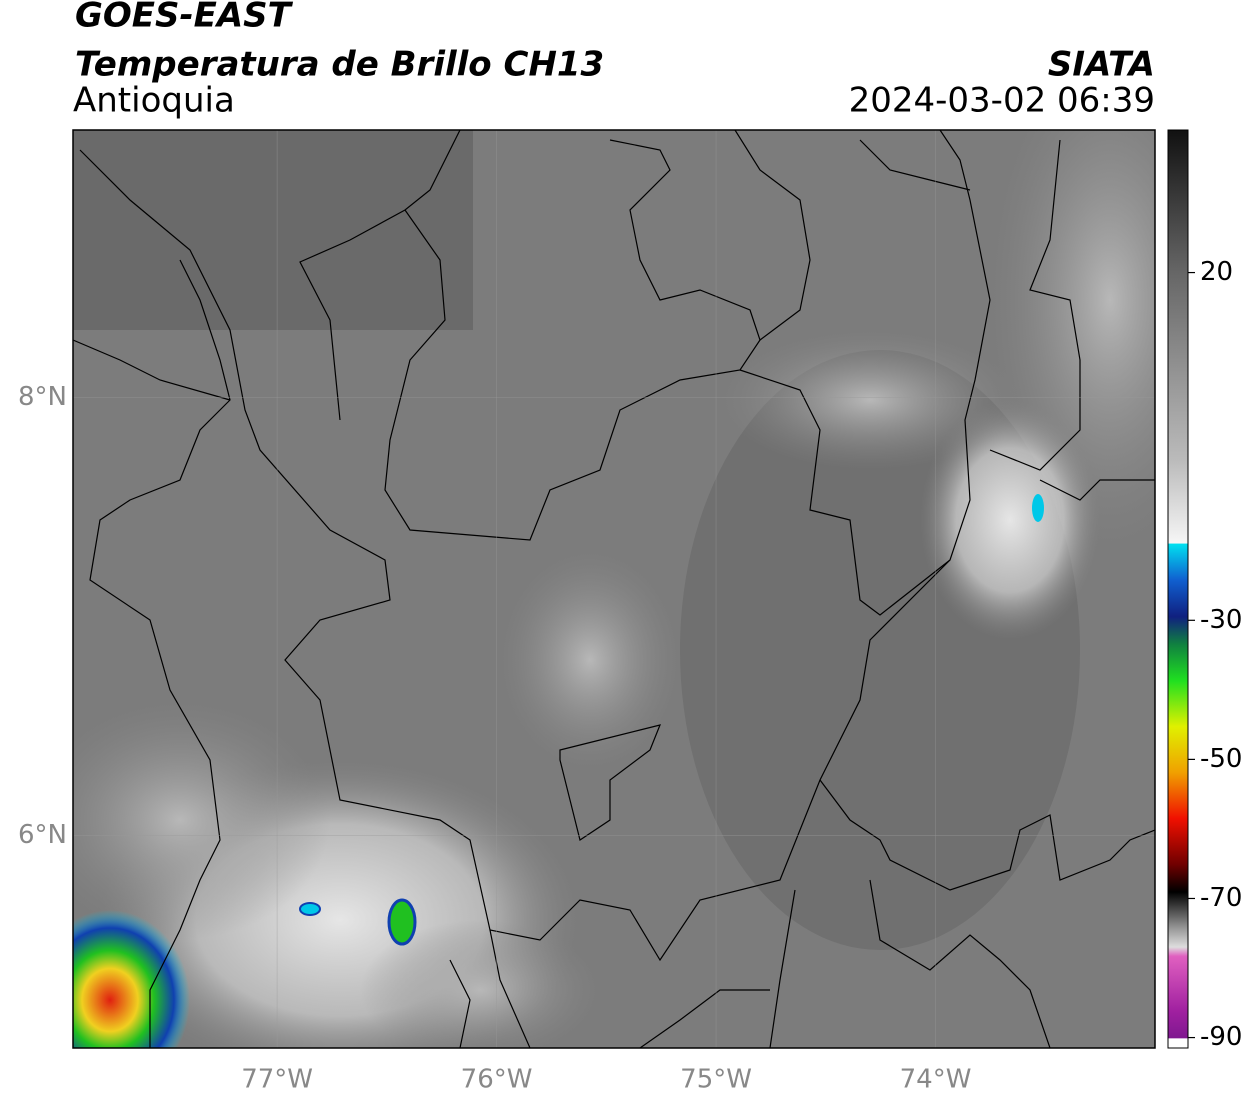 The height and width of the screenshot is (1103, 1252). What do you see at coordinates (184, 18) in the screenshot?
I see `title: GOES-EAST` at bounding box center [184, 18].